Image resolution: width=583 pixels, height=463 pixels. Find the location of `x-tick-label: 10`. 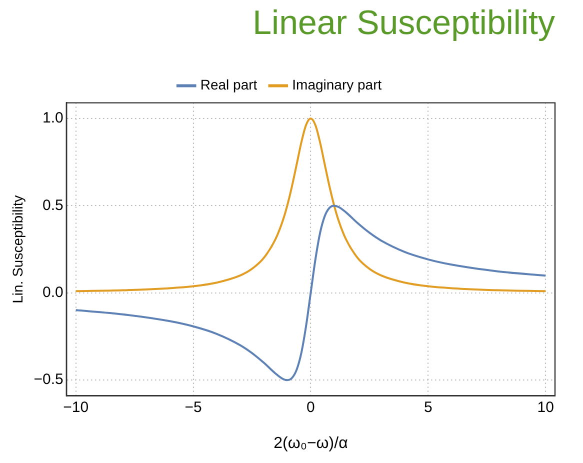

x-tick-label: 10 is located at coordinates (545, 407).